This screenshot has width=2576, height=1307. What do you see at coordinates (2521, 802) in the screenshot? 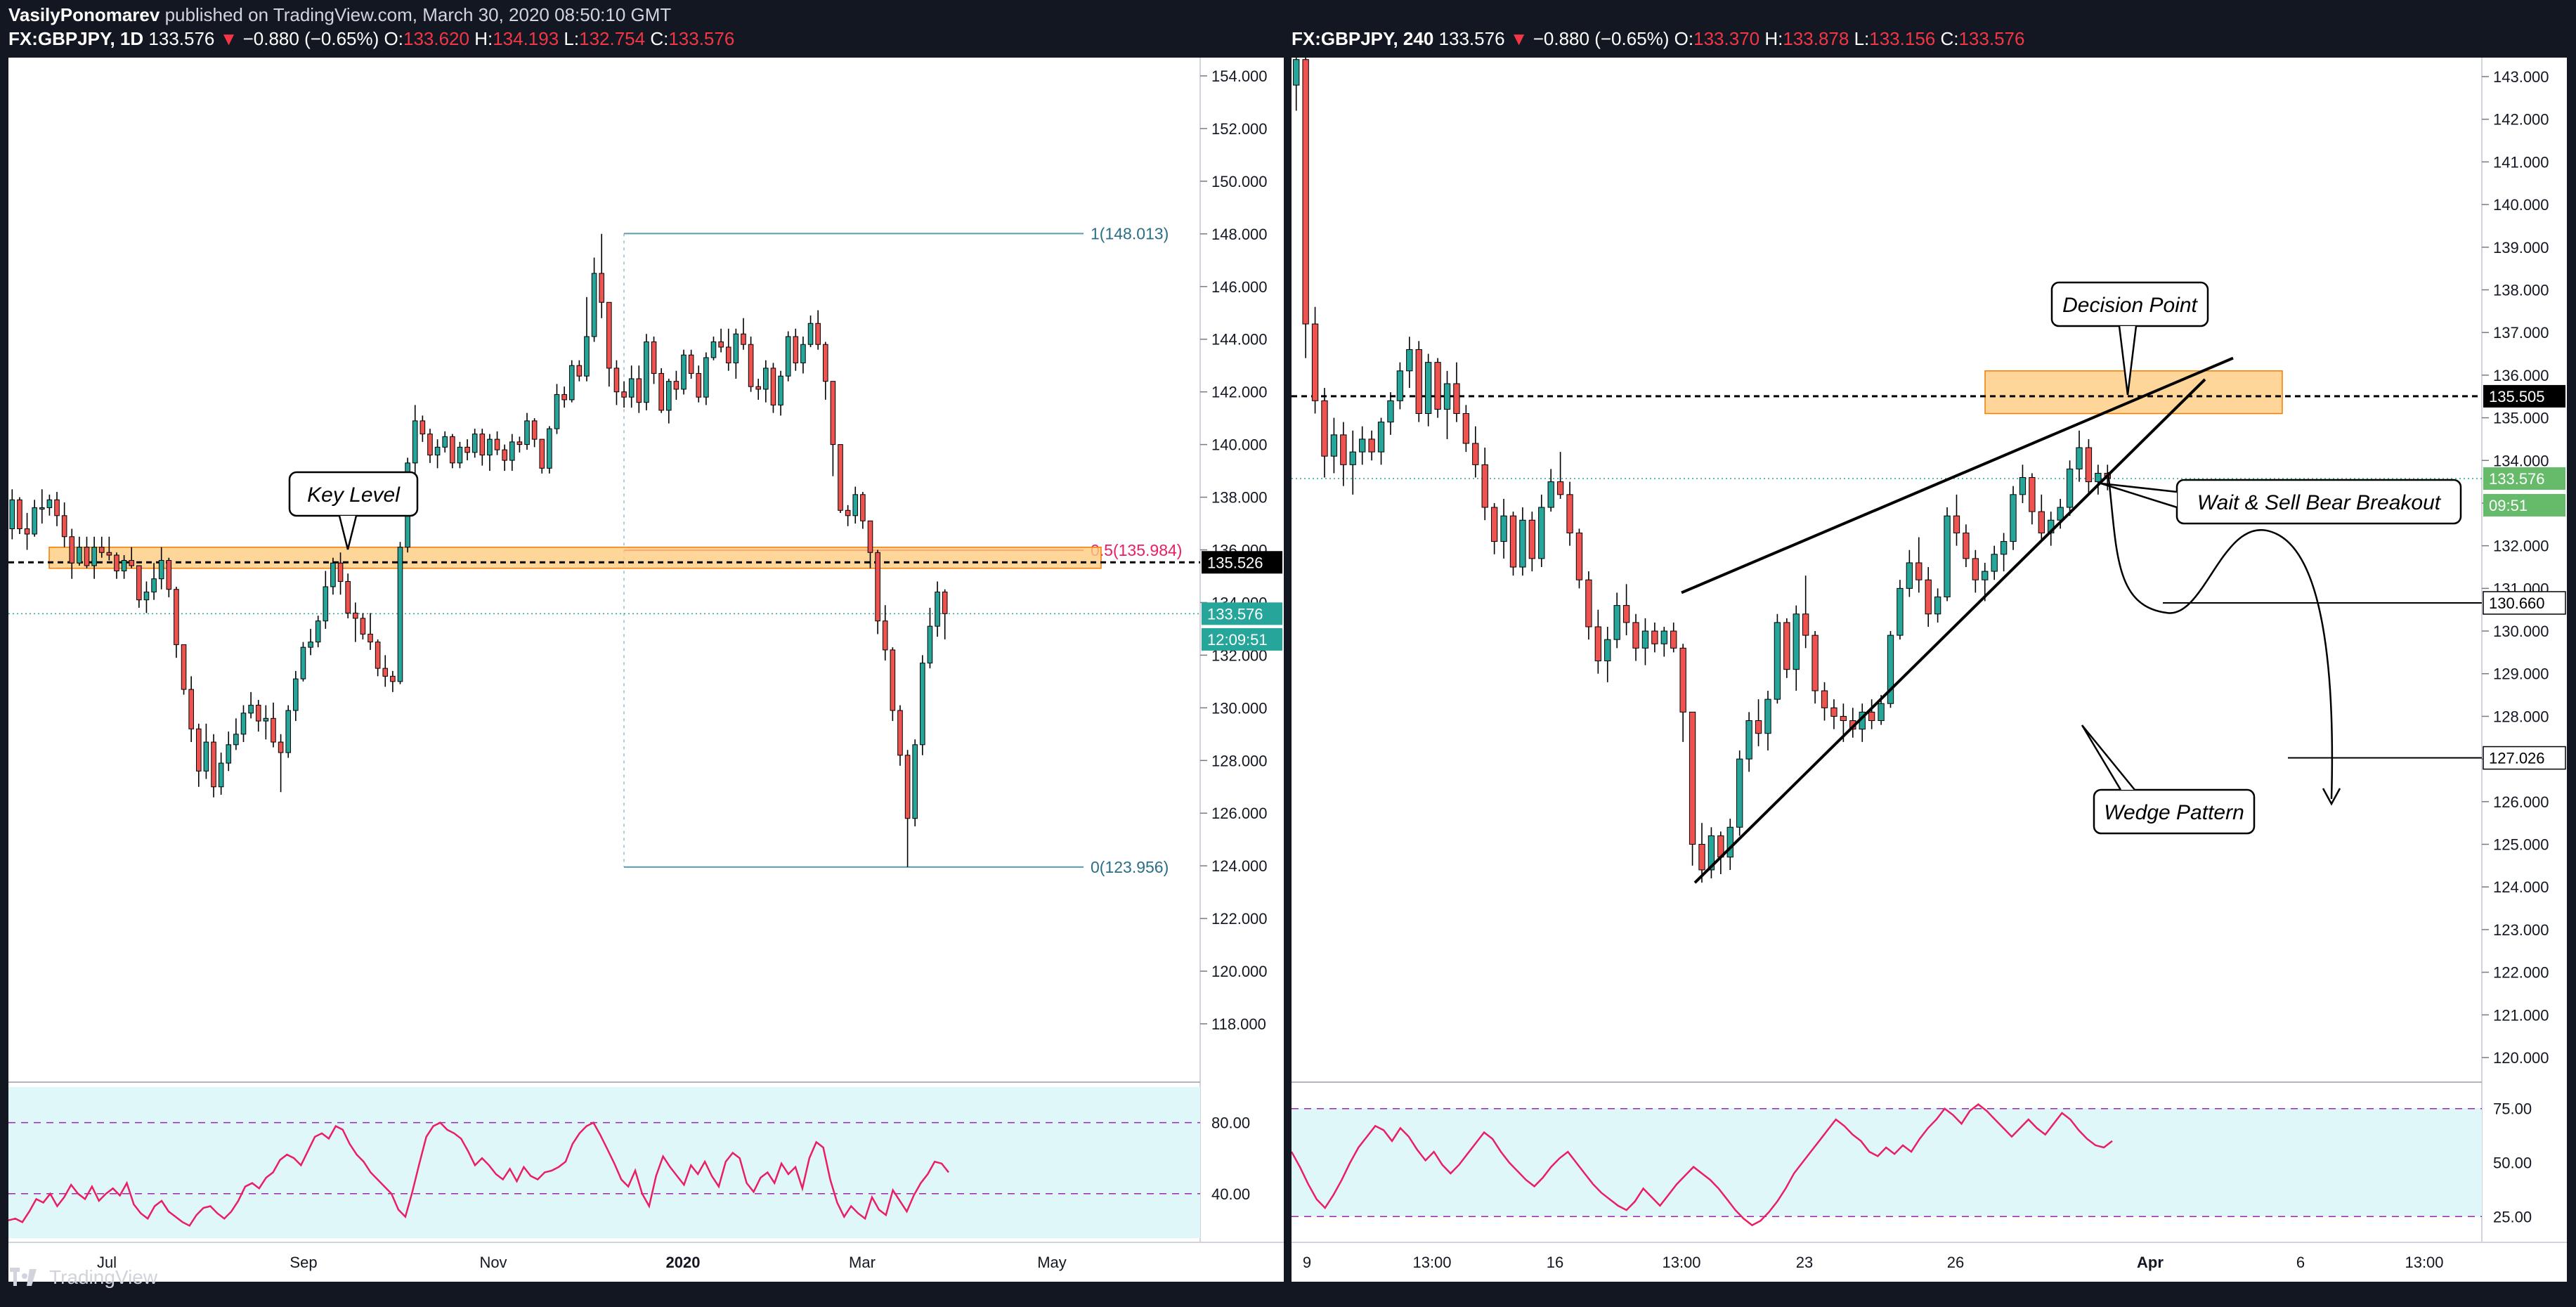
I see `h4-y-tick-label: 126.000` at bounding box center [2521, 802].